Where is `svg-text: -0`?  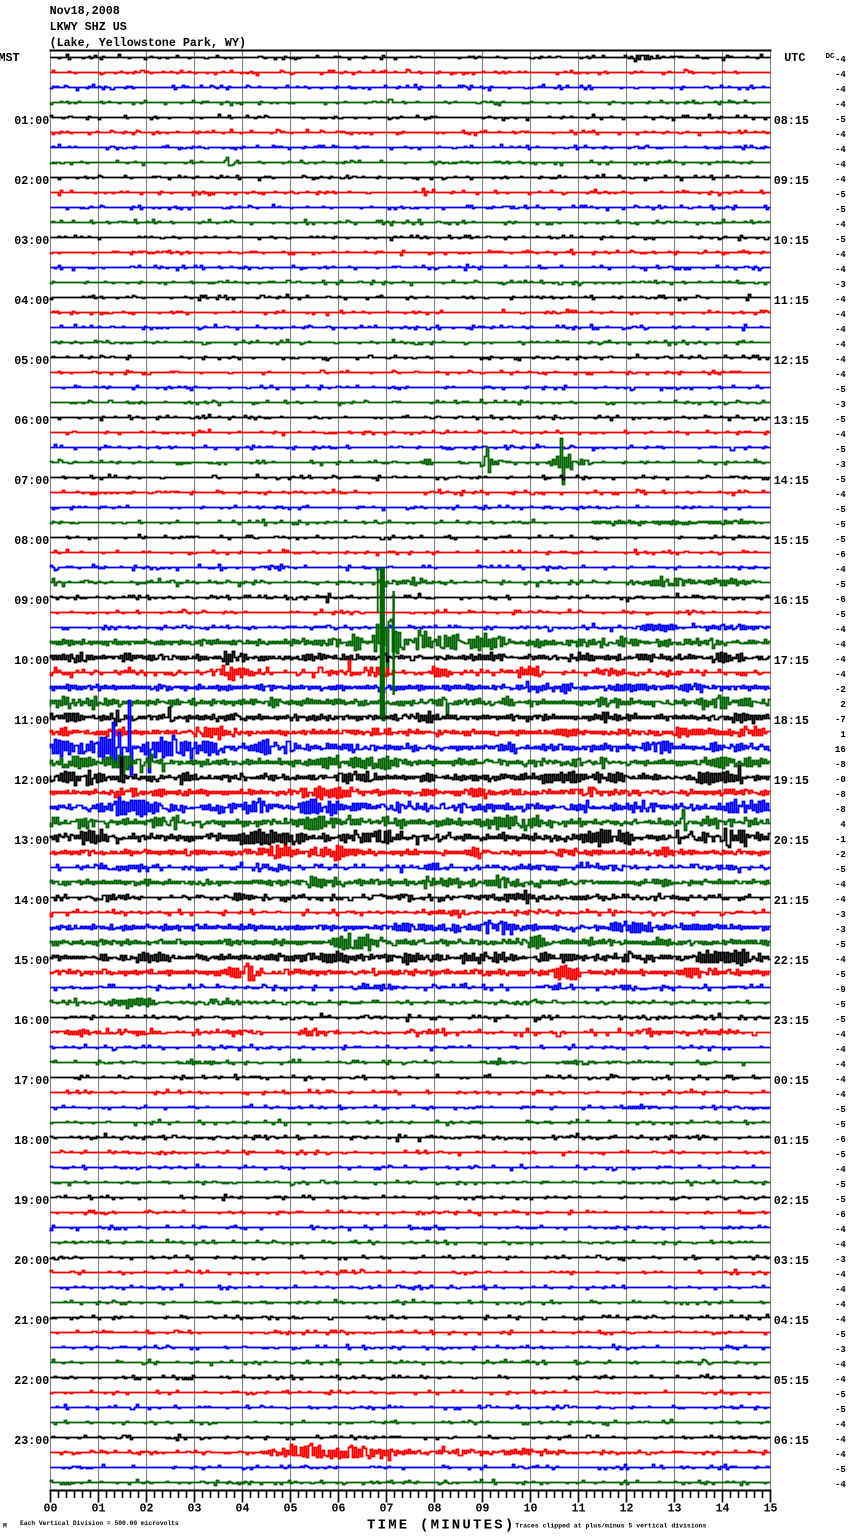 svg-text: -0 is located at coordinates (840, 780).